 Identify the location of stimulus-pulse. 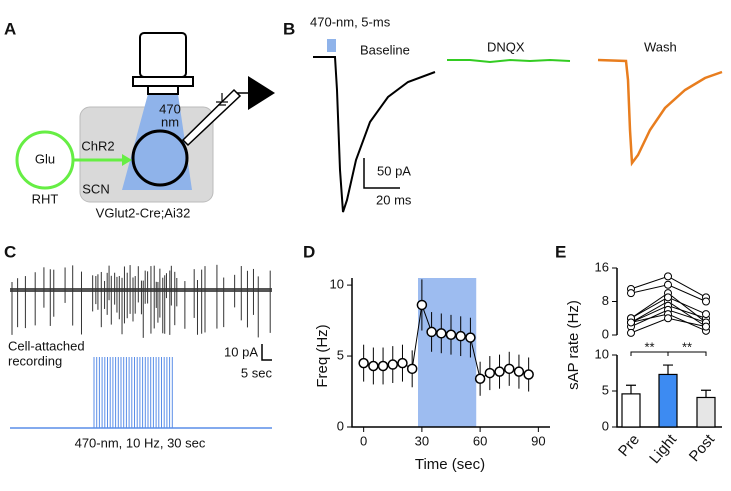
(331, 45).